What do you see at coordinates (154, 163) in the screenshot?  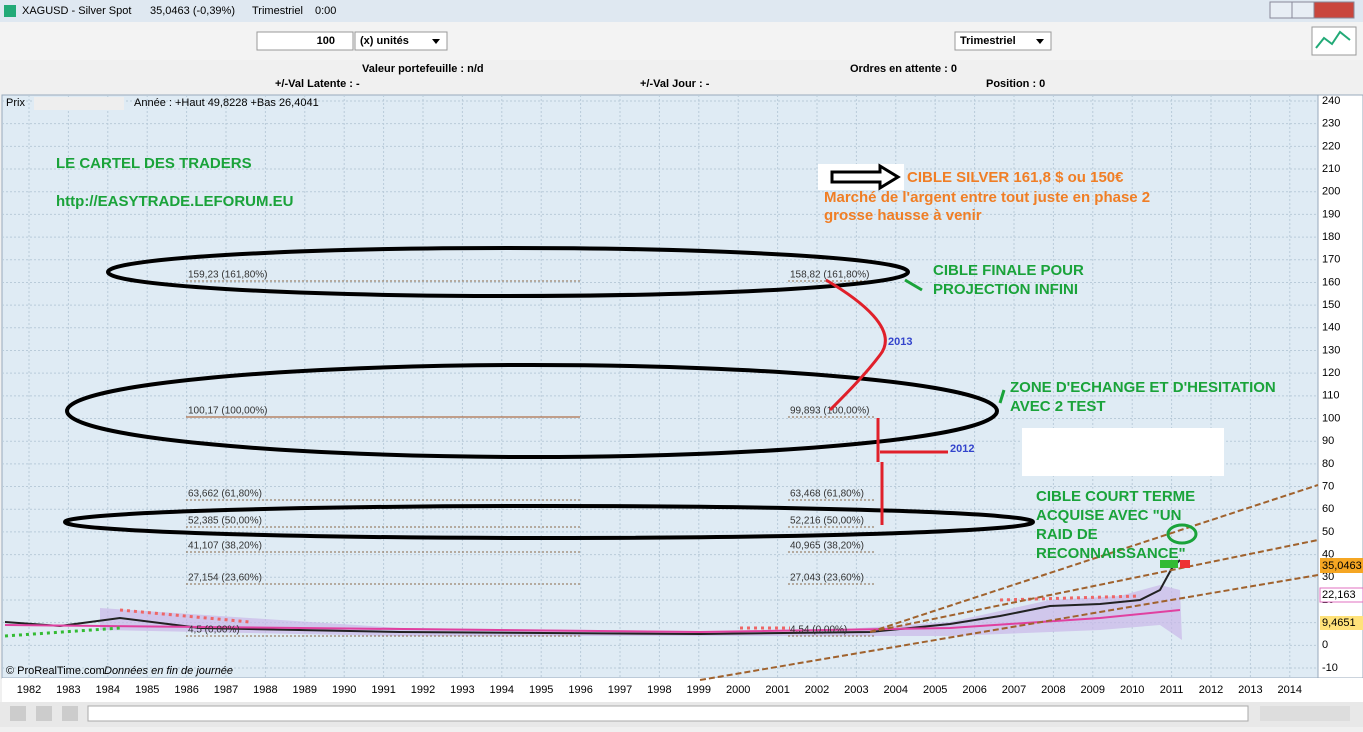 I see `annotation: LE CARTEL DES TRADERS` at bounding box center [154, 163].